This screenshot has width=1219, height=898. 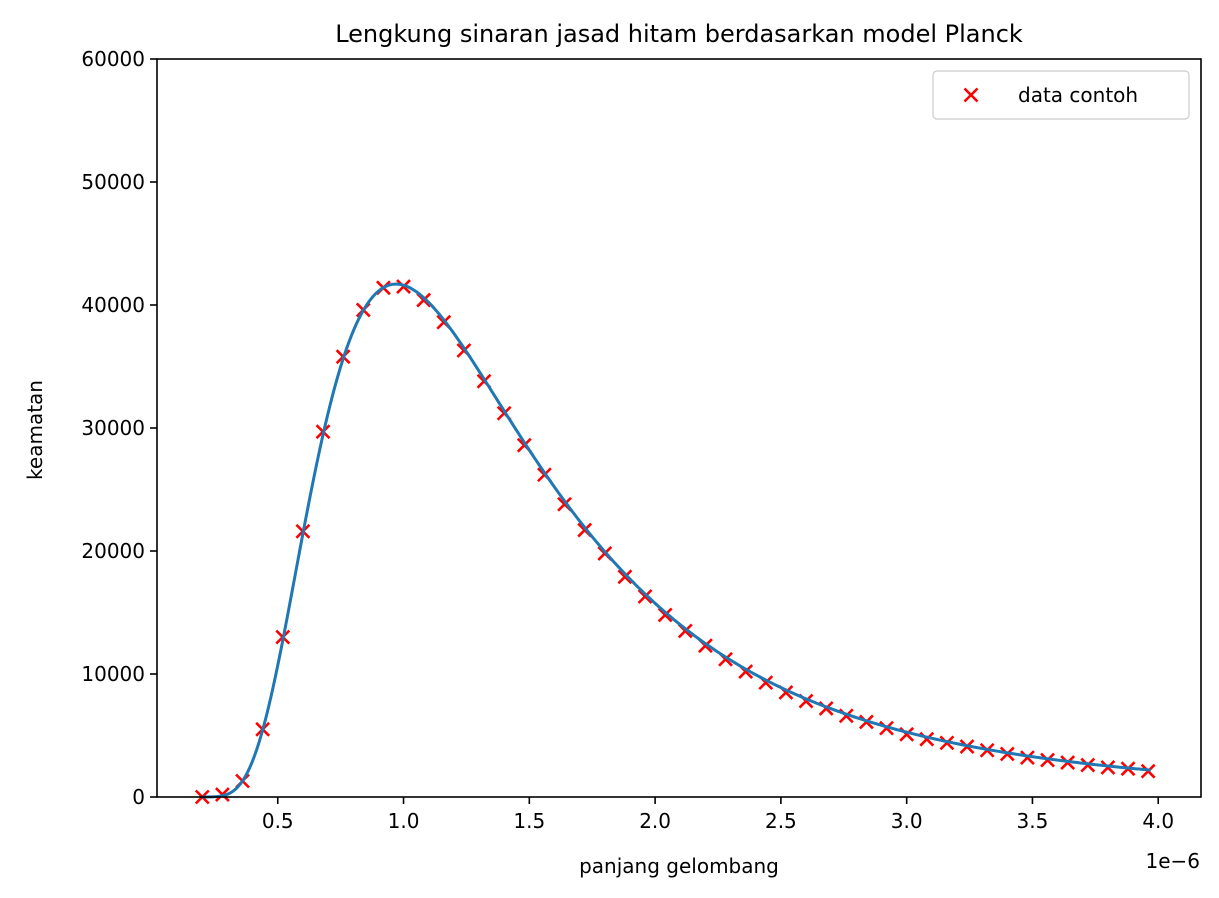 What do you see at coordinates (679, 866) in the screenshot?
I see `x-axis-title: panjang gelombang` at bounding box center [679, 866].